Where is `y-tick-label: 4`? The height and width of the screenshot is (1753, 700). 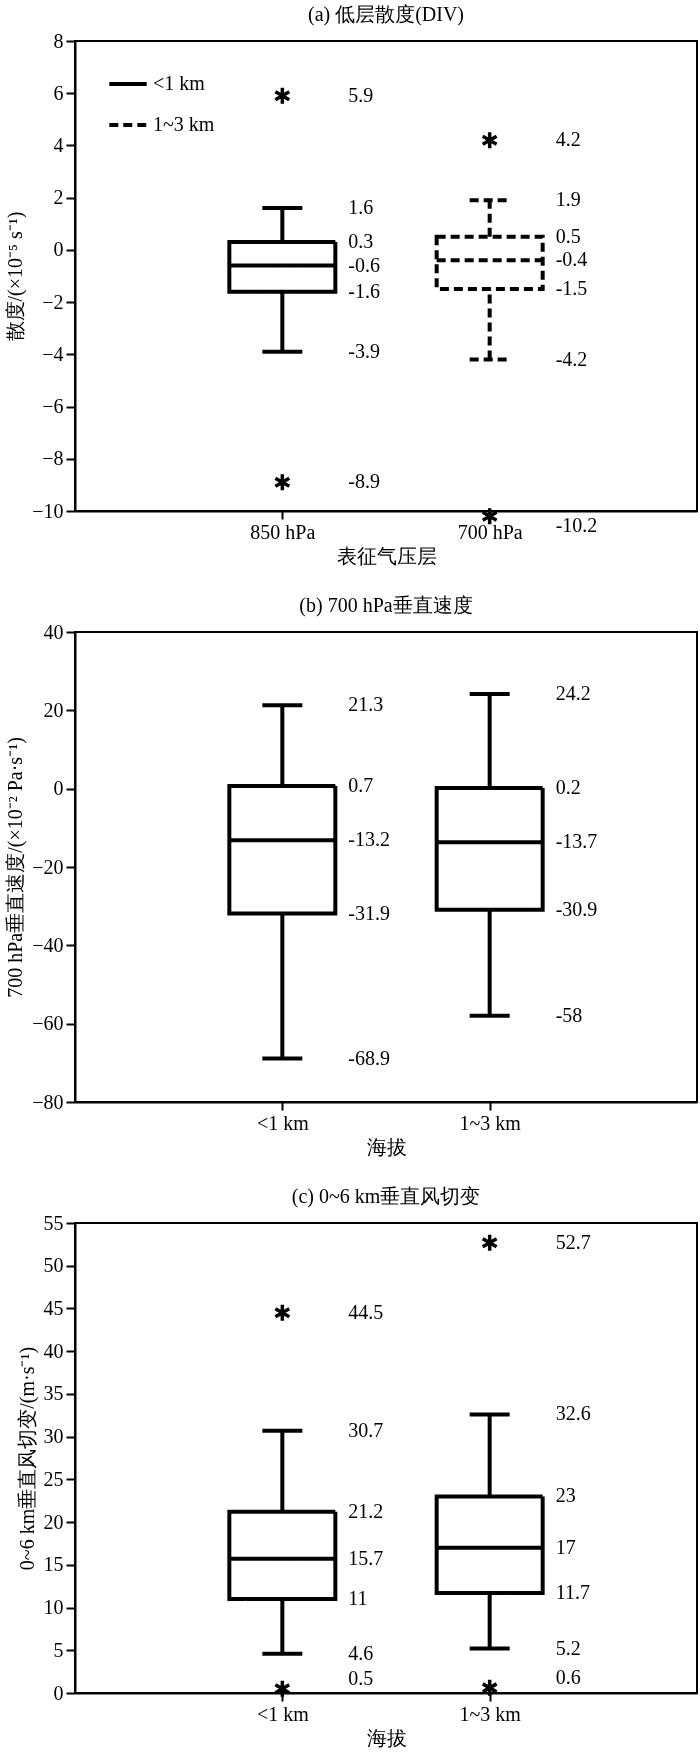 y-tick-label: 4 is located at coordinates (58, 144).